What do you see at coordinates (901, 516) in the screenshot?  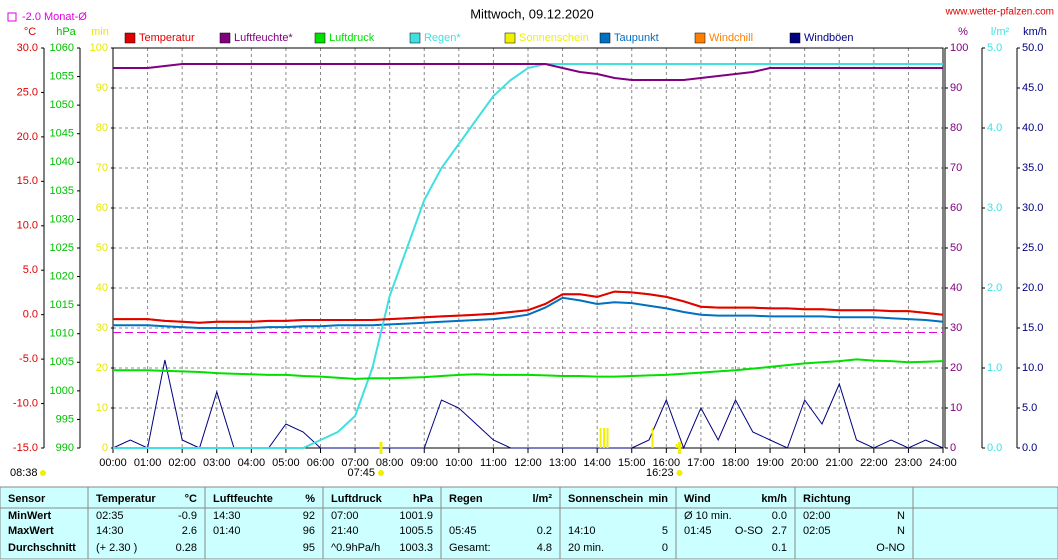 I see `table-cell: N` at bounding box center [901, 516].